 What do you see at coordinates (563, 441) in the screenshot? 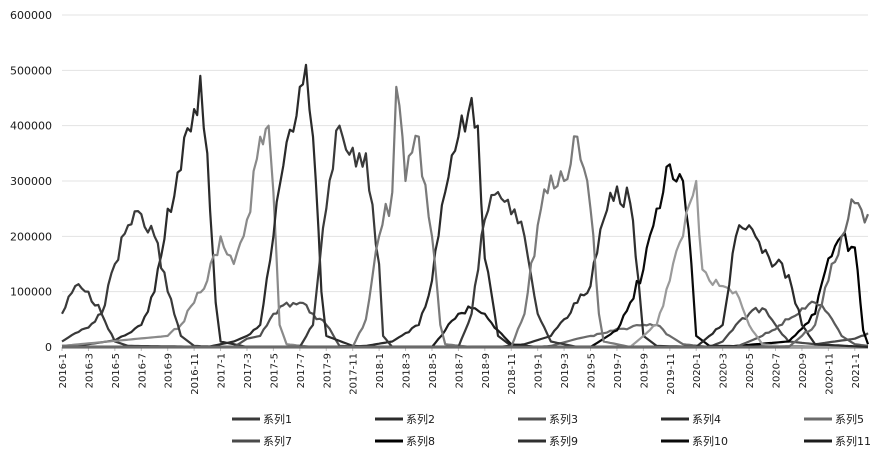
I see `legend-label: 系列9` at bounding box center [563, 441].